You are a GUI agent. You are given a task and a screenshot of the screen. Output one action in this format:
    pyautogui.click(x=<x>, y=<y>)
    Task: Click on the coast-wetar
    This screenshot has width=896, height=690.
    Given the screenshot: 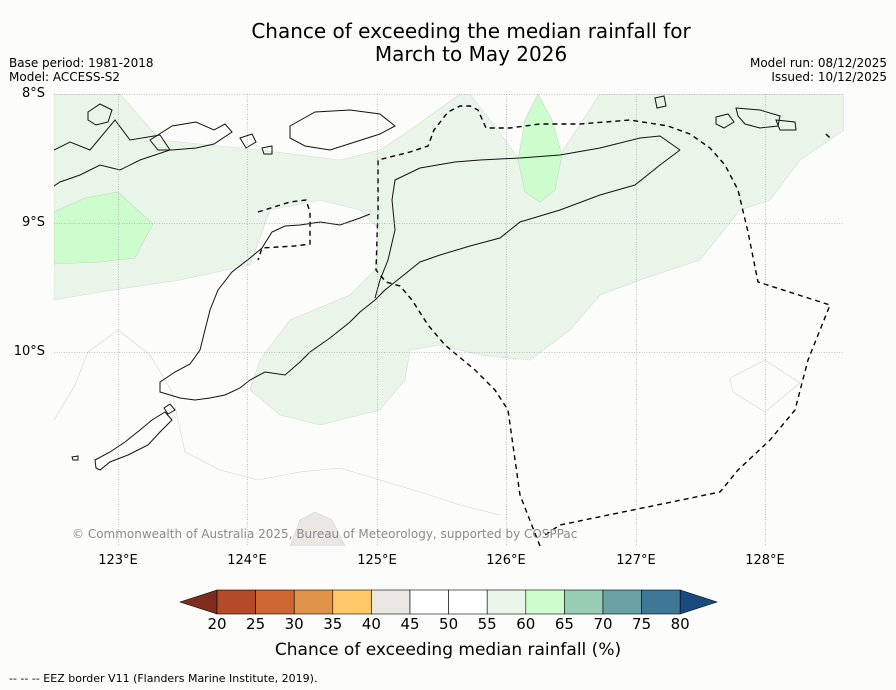 What is the action you would take?
    pyautogui.click(x=342, y=130)
    